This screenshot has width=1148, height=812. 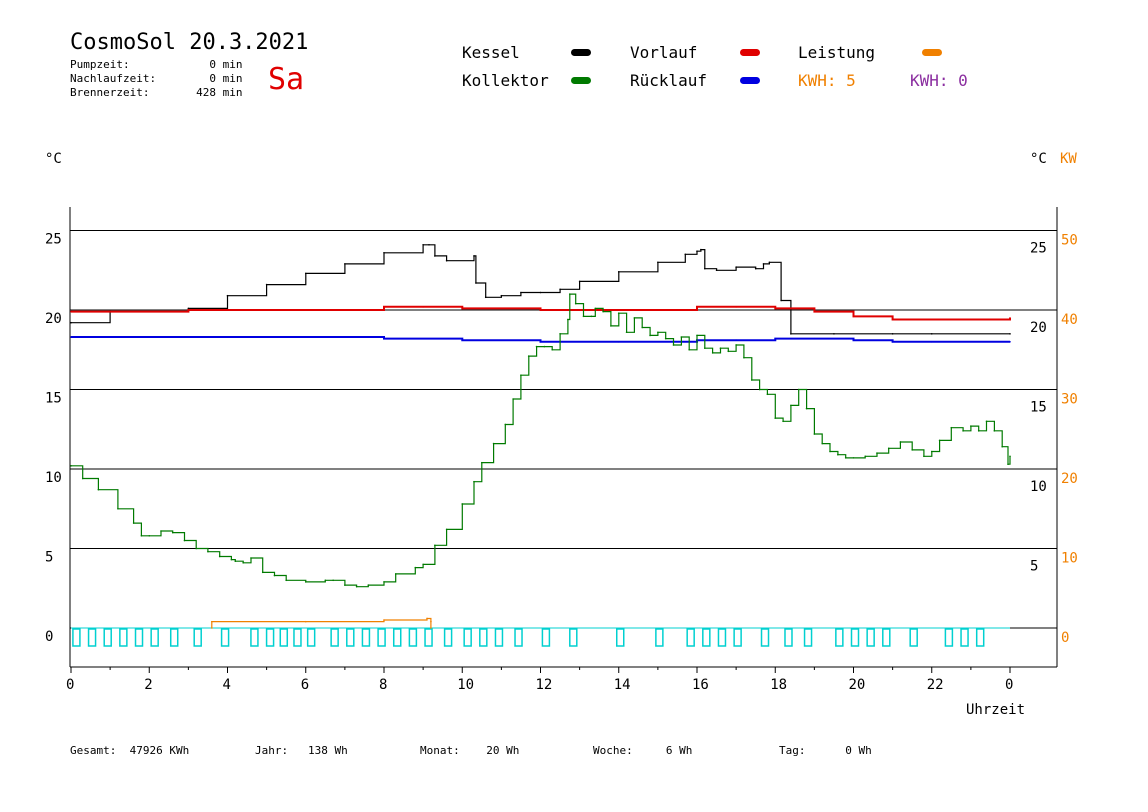 What do you see at coordinates (53, 478) in the screenshot?
I see `y-tick-label-left: 10` at bounding box center [53, 478].